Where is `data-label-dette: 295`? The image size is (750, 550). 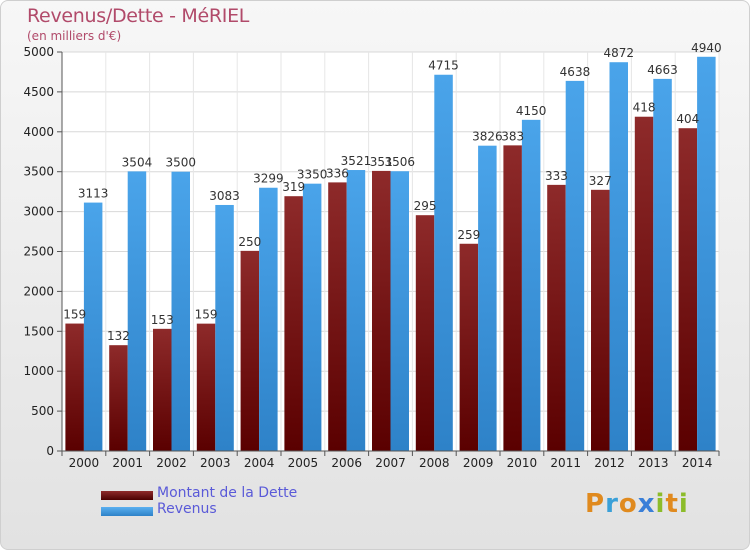
data-label-dette: 295 is located at coordinates (425, 206).